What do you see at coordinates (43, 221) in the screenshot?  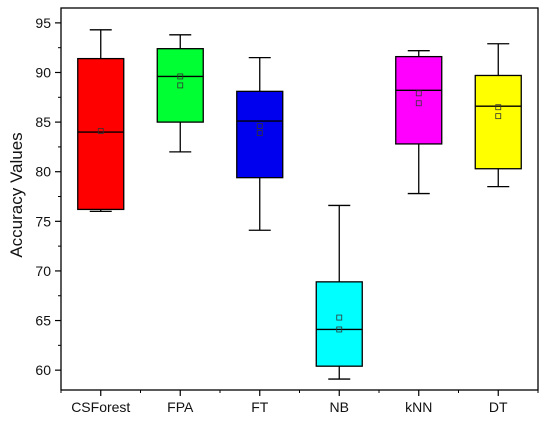 I see `y-tick-label: 75` at bounding box center [43, 221].